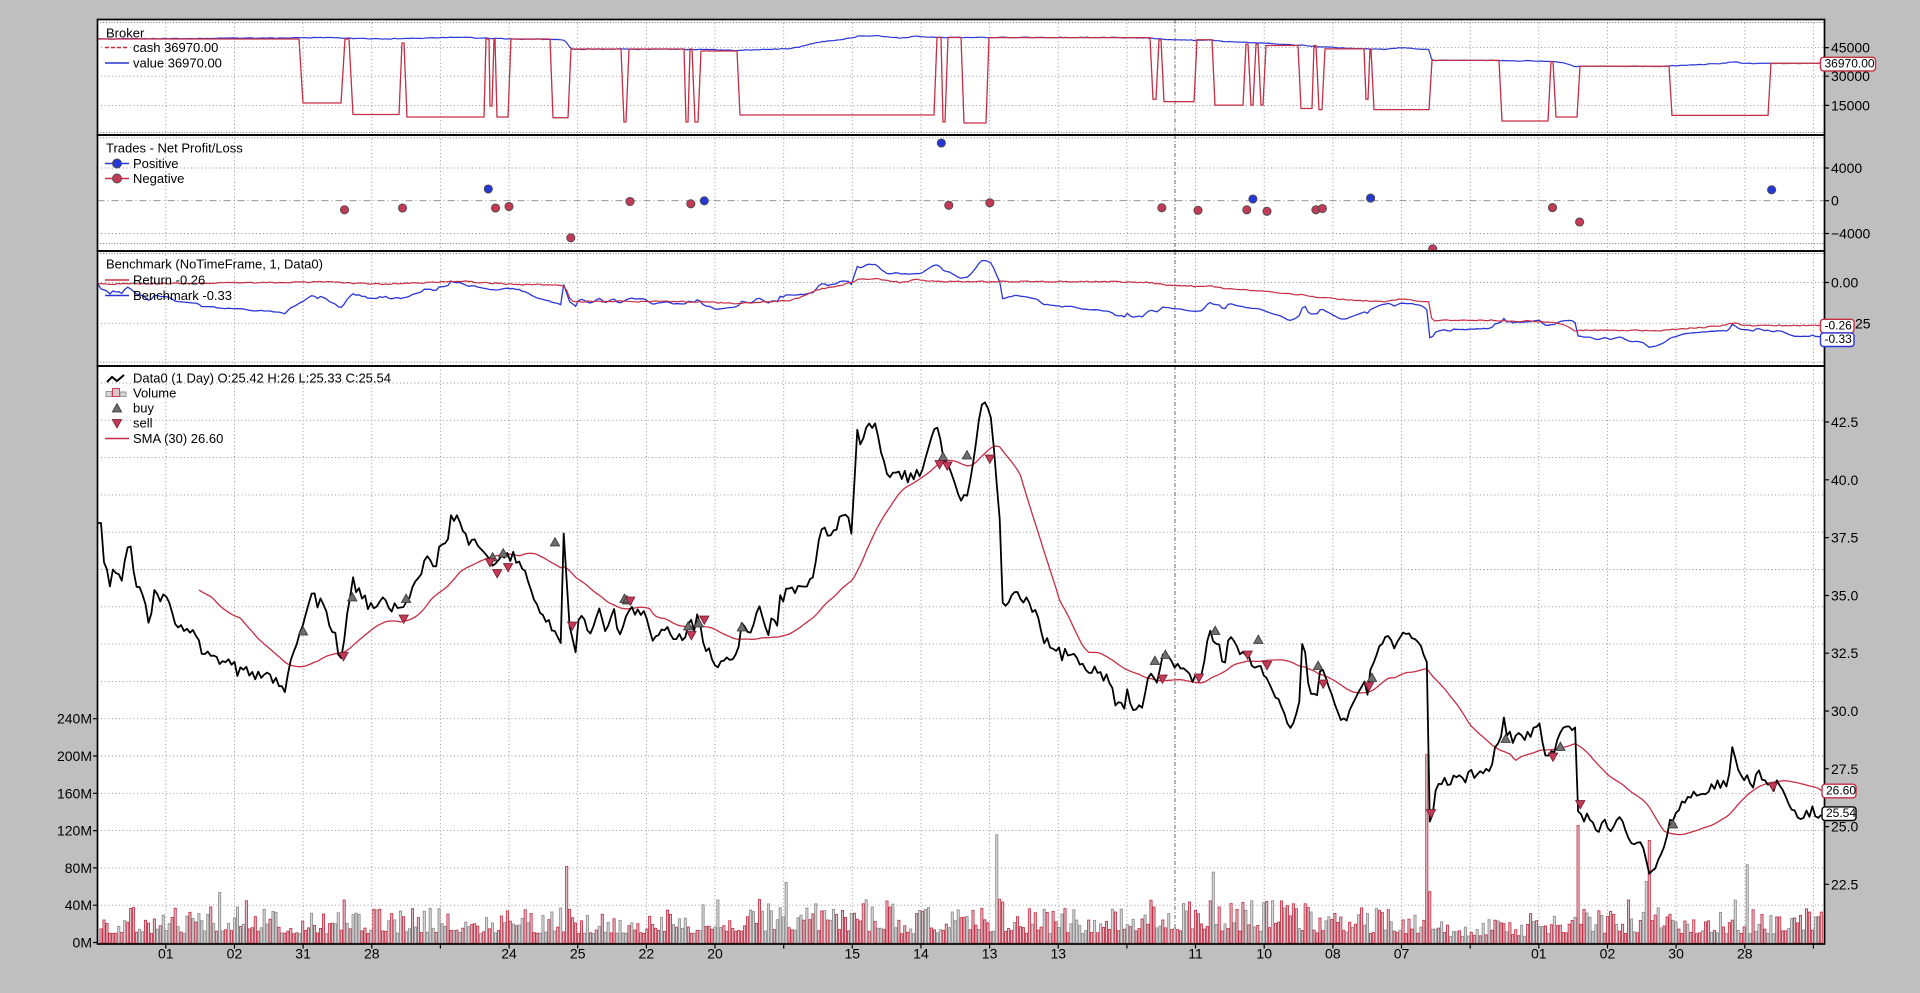 The image size is (1920, 993). Describe the element at coordinates (78, 905) in the screenshot. I see `svg-text: 40M` at that location.